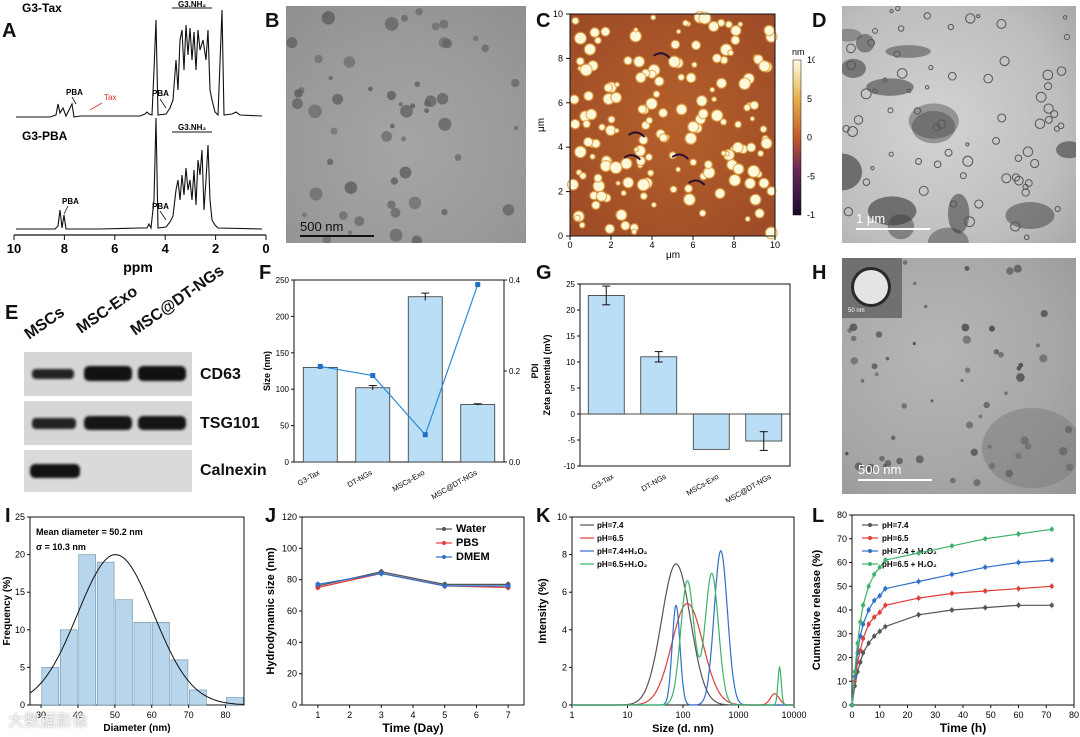  What do you see at coordinates (1046, 715) in the screenshot?
I see `x-tick-label: 70` at bounding box center [1046, 715].